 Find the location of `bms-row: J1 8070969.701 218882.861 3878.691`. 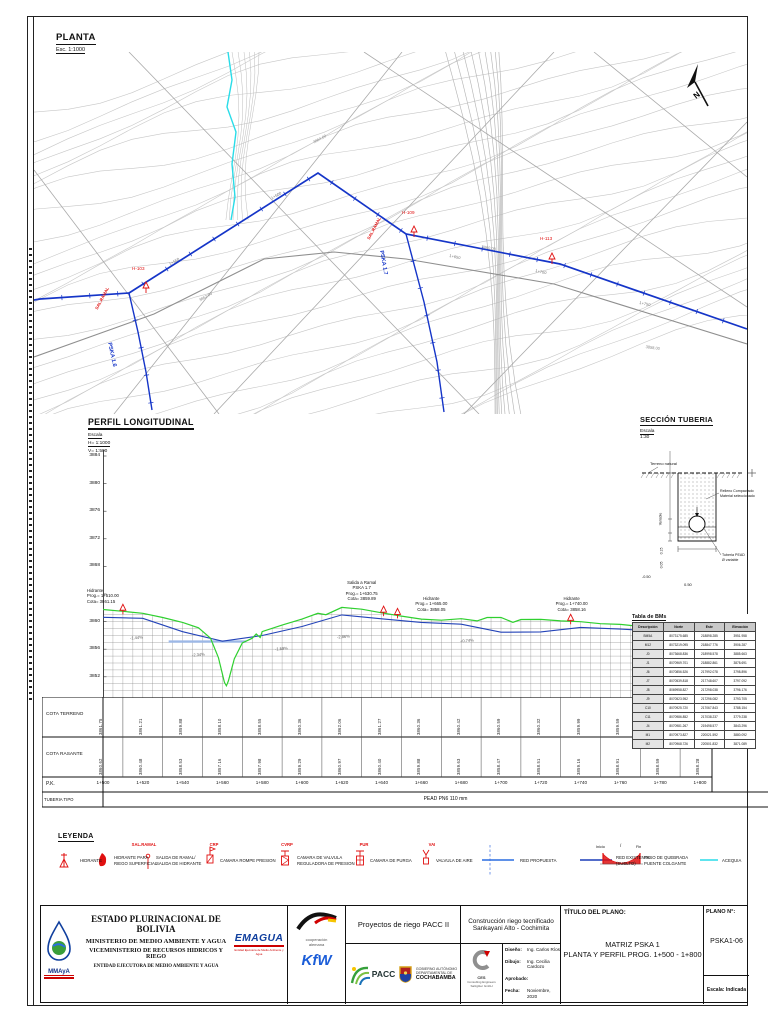

bms-row: J1 8070969.701 218882.861 3878.691 is located at coordinates (694, 663).